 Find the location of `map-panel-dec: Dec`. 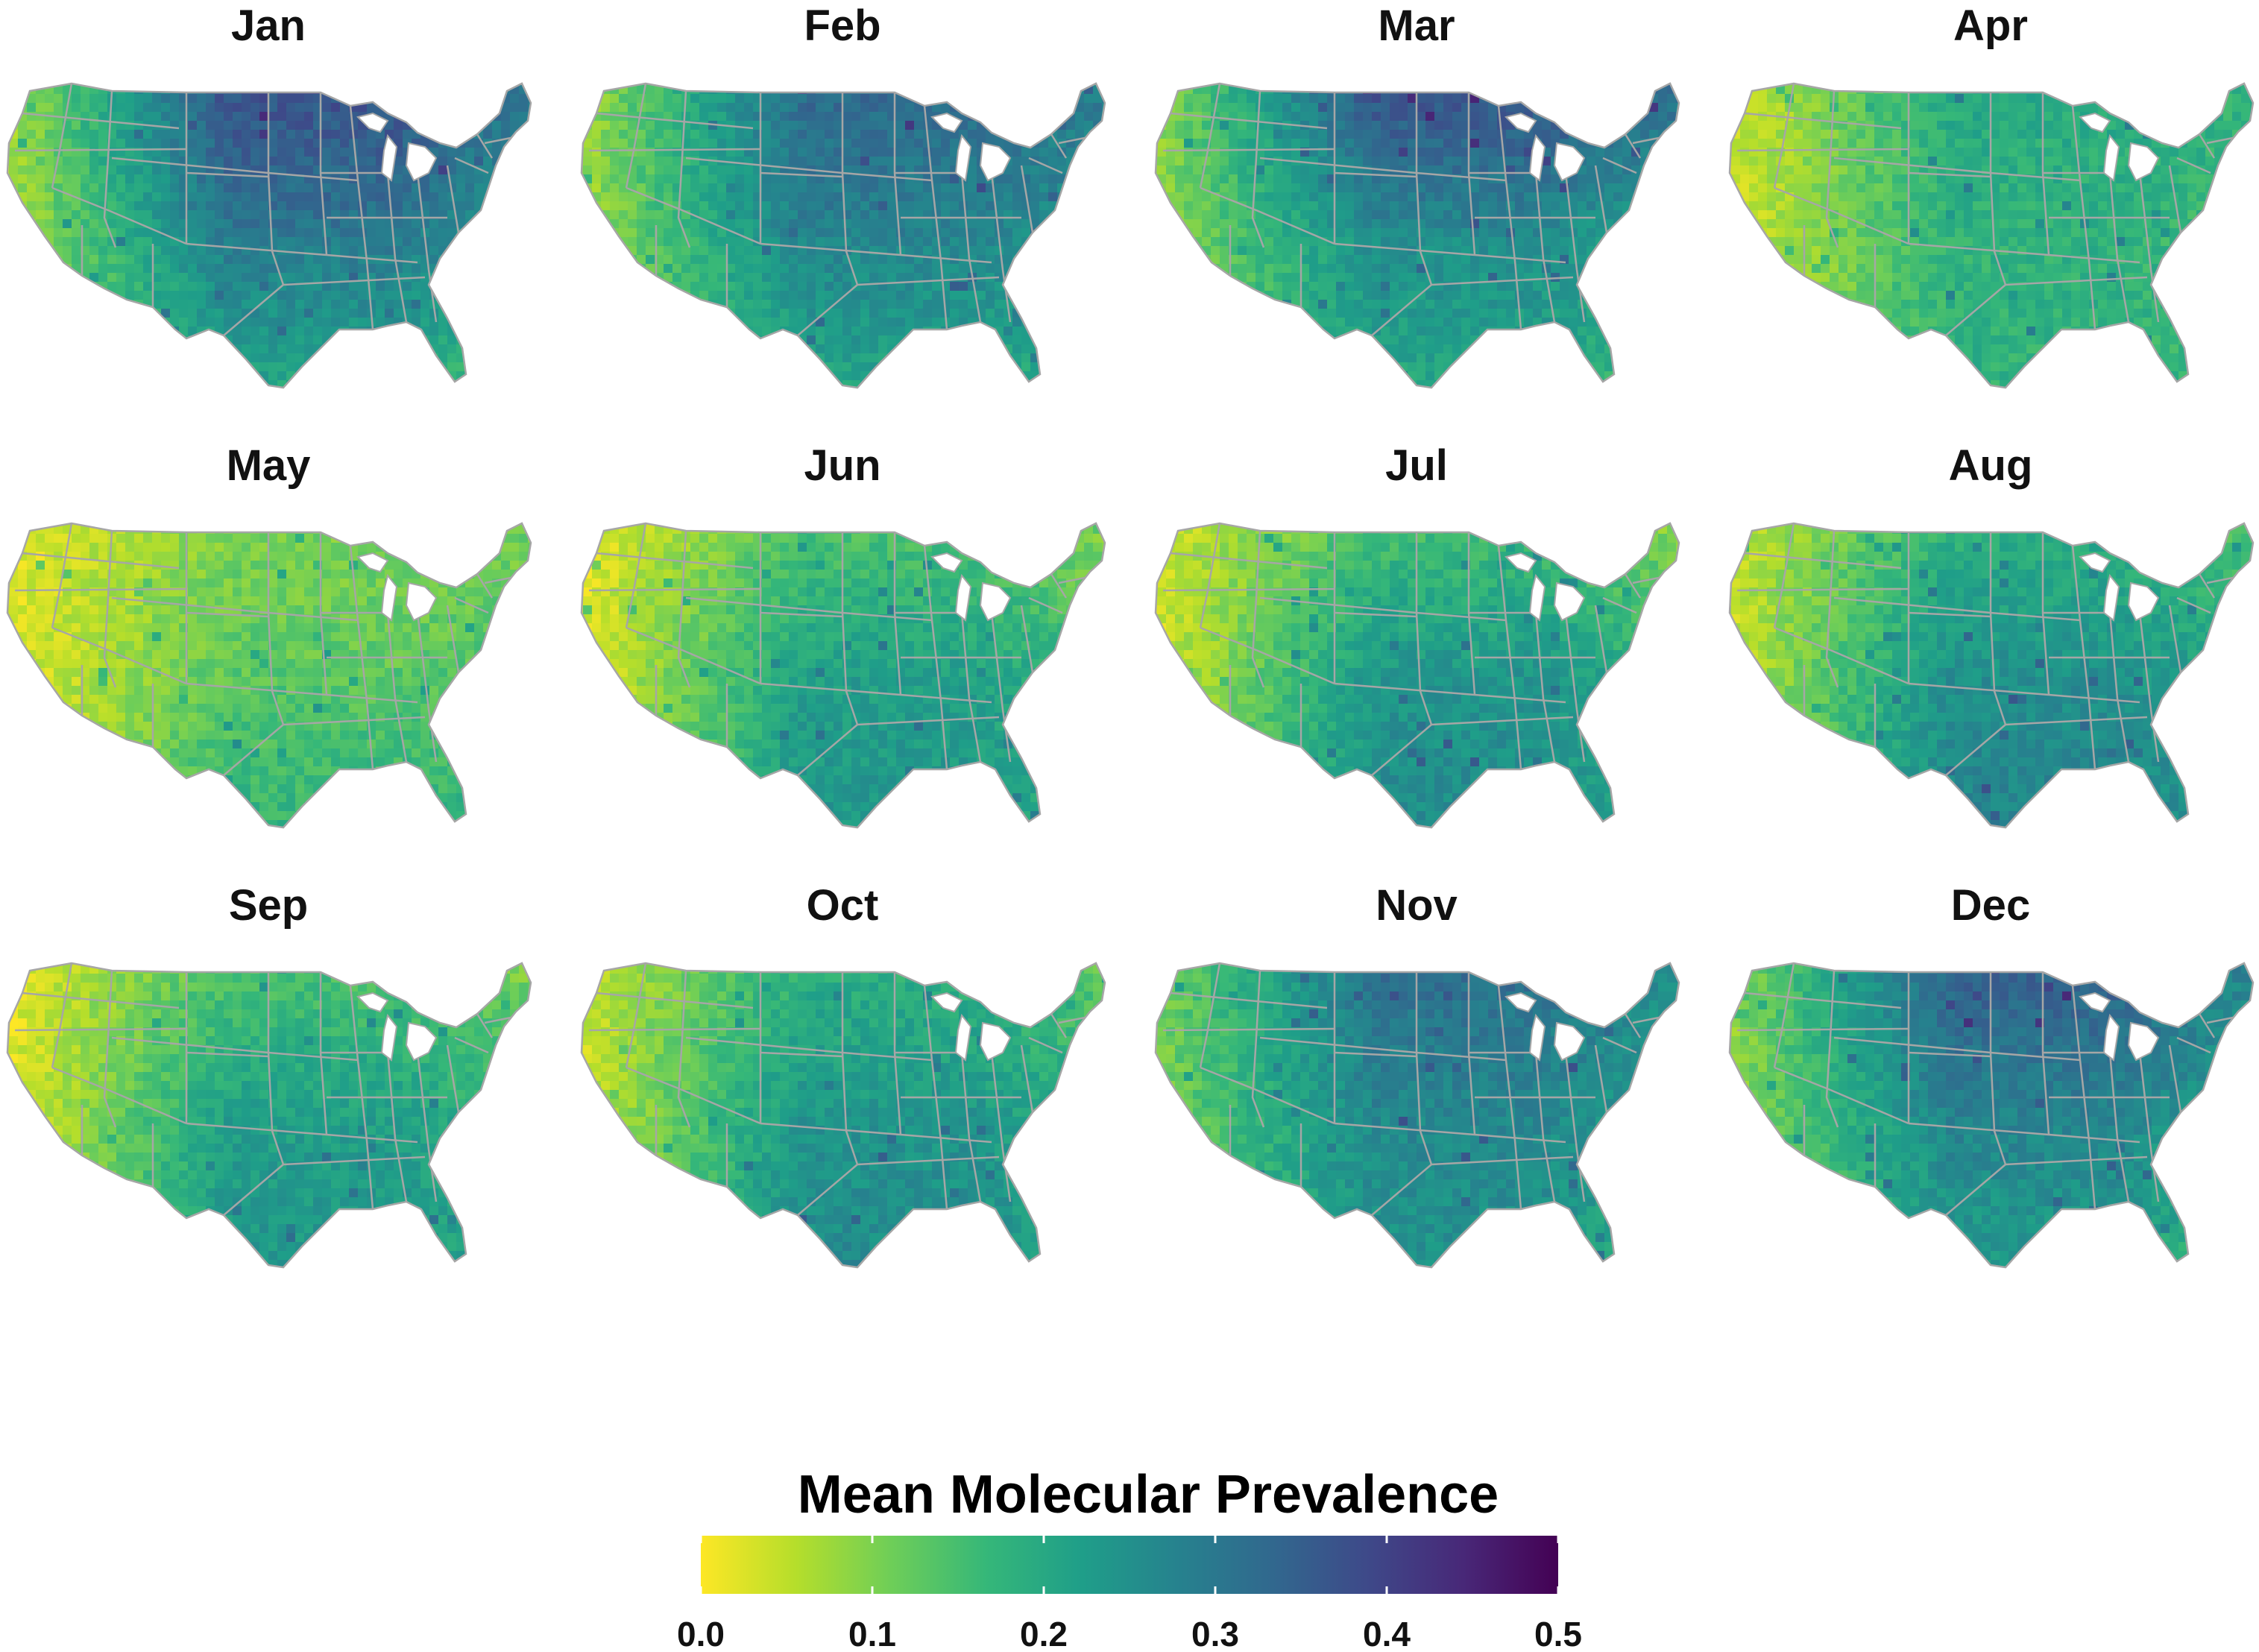

map-panel-dec: Dec is located at coordinates (1990, 1088).